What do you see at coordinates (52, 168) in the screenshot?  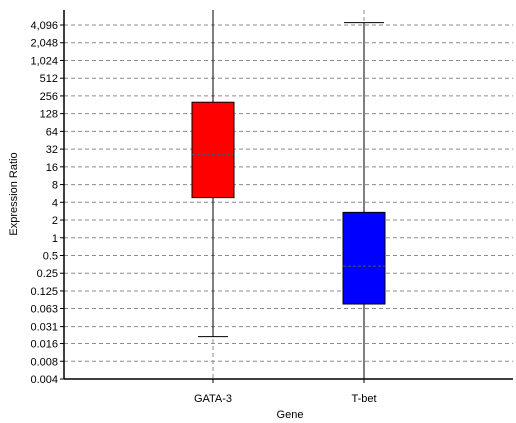 I see `y-tick-label: 16` at bounding box center [52, 168].